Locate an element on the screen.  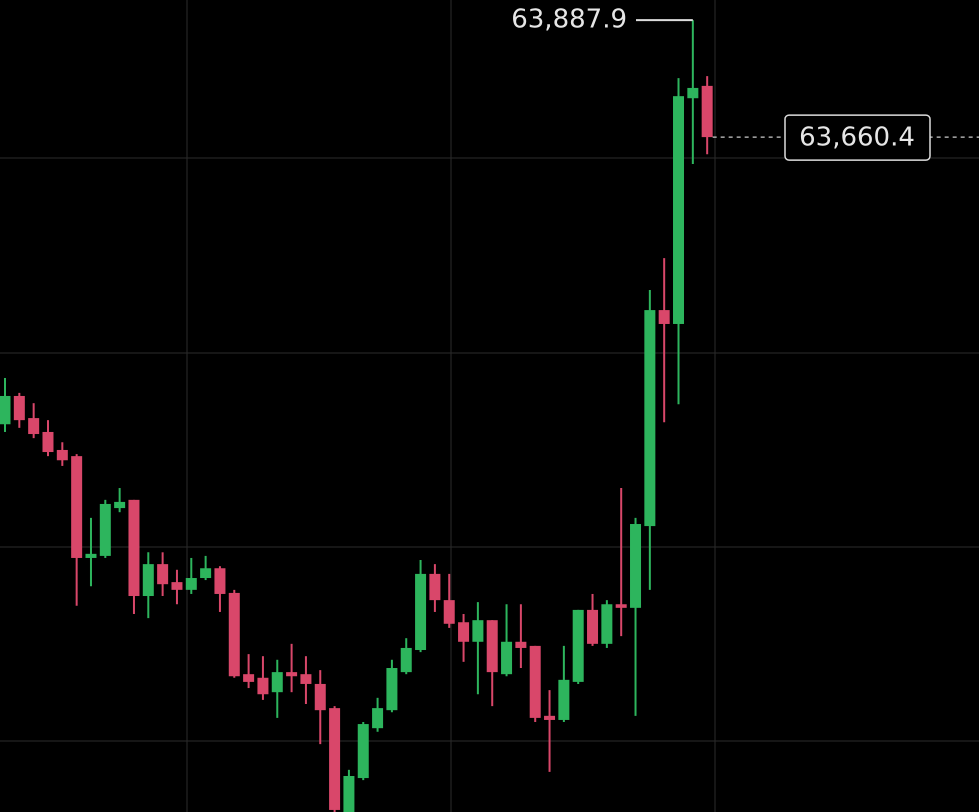
last-price-label: 63,660.4 is located at coordinates (857, 138).